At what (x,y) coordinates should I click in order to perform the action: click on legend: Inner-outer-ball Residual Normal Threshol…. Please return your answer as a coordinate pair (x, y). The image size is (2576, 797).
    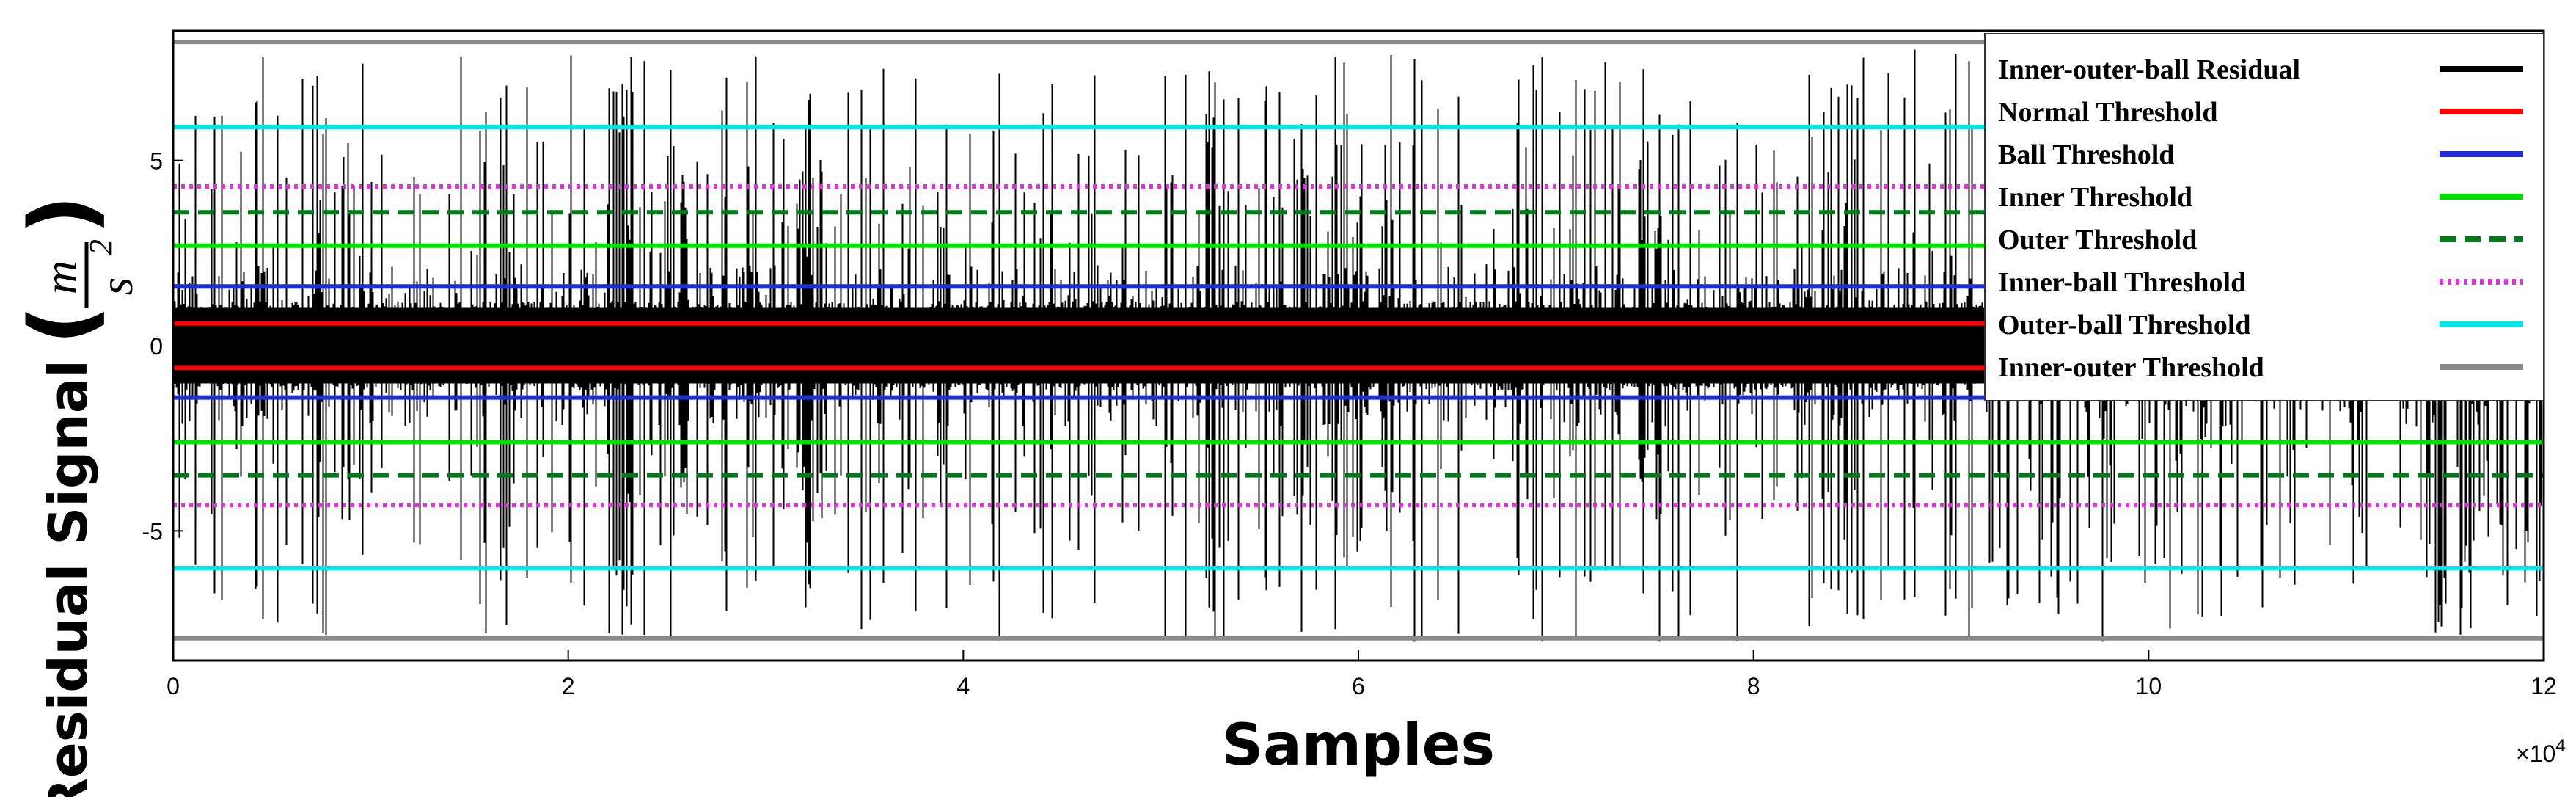
    Looking at the image, I should click on (2264, 217).